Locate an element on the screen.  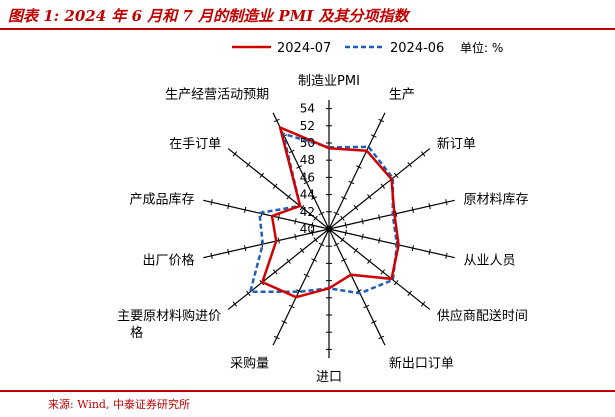
radar-series is located at coordinates (324, 212).